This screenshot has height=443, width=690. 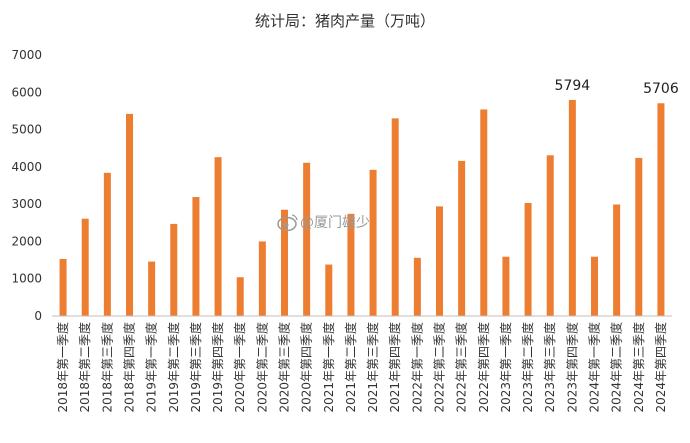 I want to click on x-tick-label: 2022年第一季度, so click(x=416, y=367).